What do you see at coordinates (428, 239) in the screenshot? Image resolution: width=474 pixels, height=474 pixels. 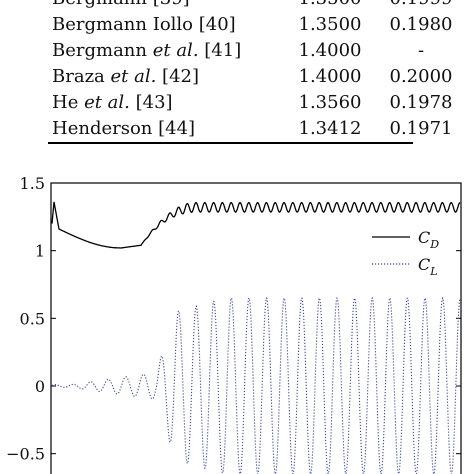 I see `legend-label-d: CD` at bounding box center [428, 239].